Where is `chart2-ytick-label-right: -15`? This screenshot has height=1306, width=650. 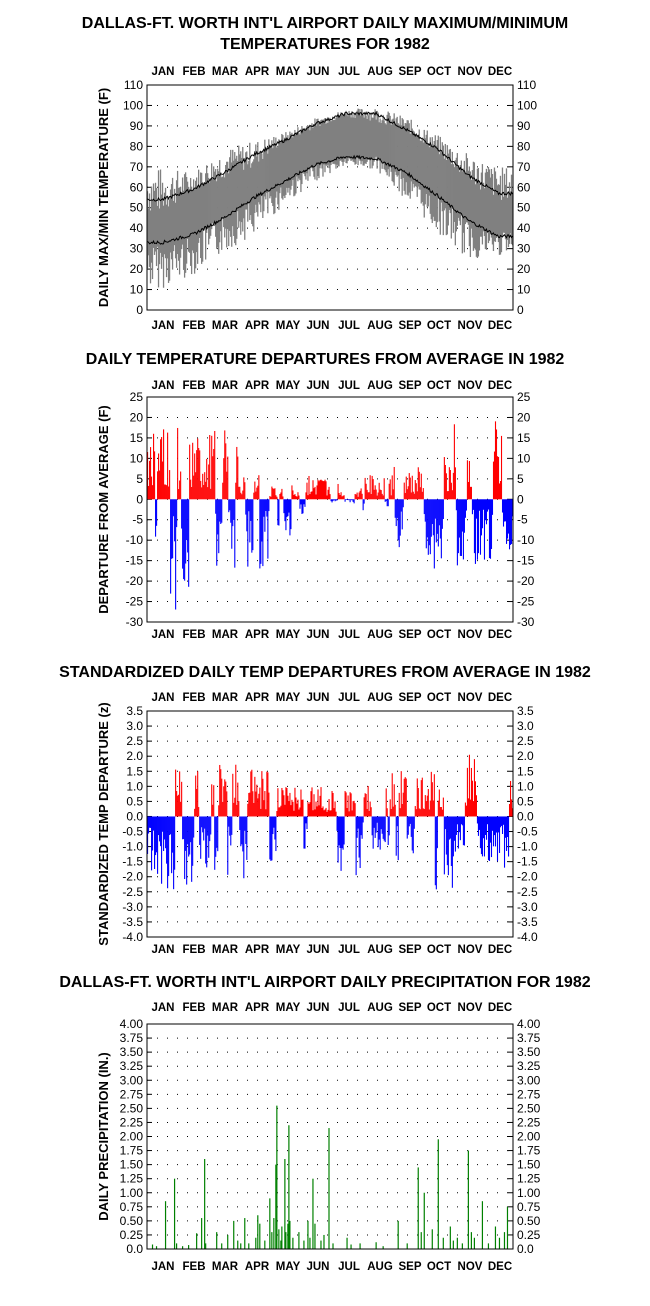 chart2-ytick-label-right: -15 is located at coordinates (526, 561).